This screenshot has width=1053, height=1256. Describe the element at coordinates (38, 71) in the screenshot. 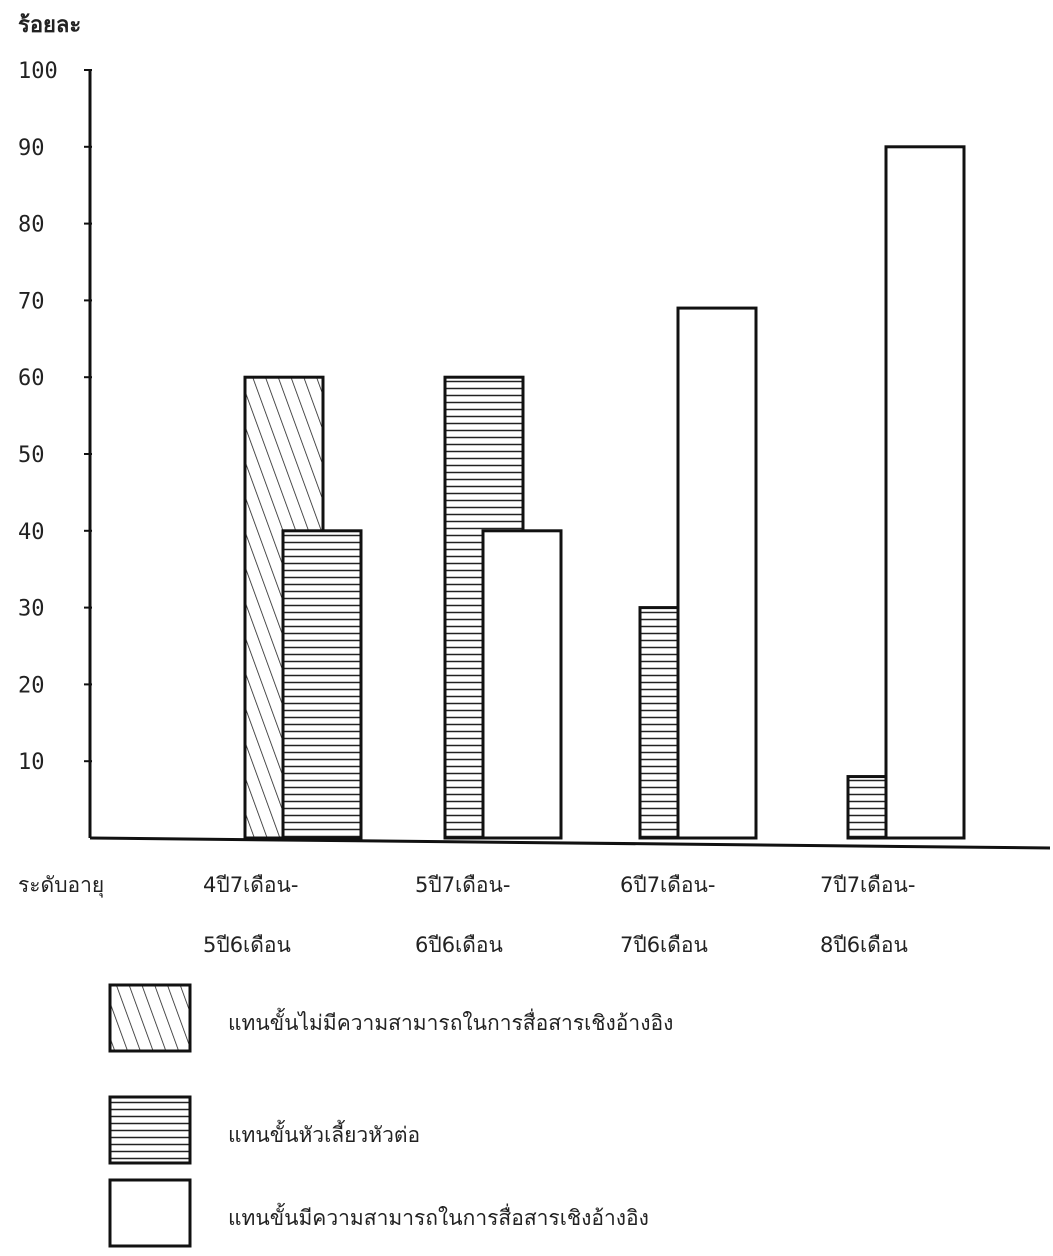

I see `y-tick-label: 100` at that location.